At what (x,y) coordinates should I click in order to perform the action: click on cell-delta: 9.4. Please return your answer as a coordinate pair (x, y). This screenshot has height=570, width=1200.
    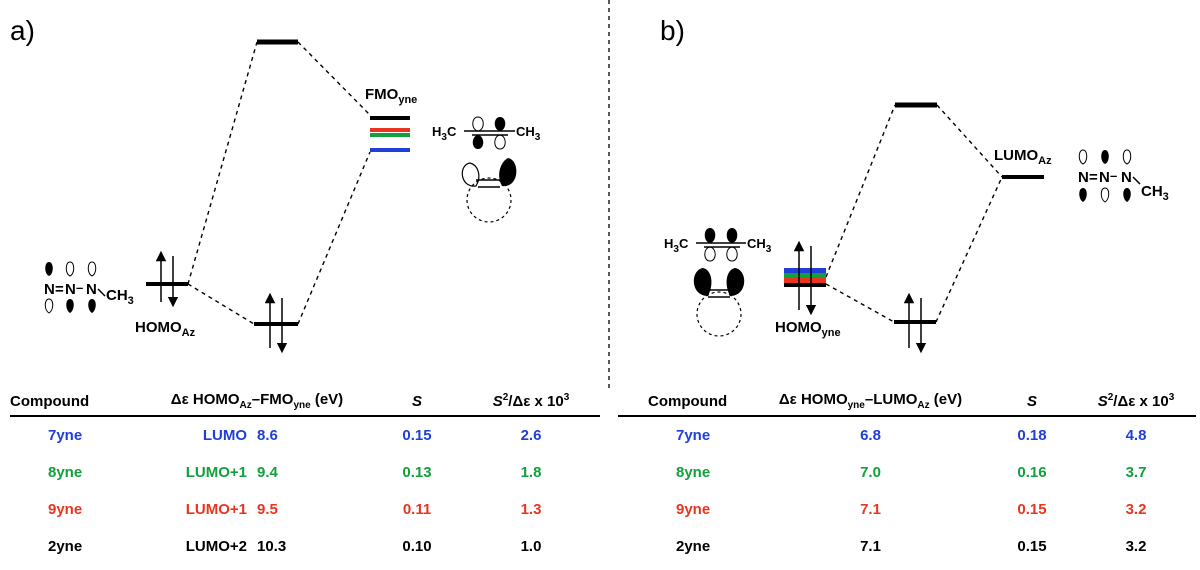
    Looking at the image, I should click on (314, 472).